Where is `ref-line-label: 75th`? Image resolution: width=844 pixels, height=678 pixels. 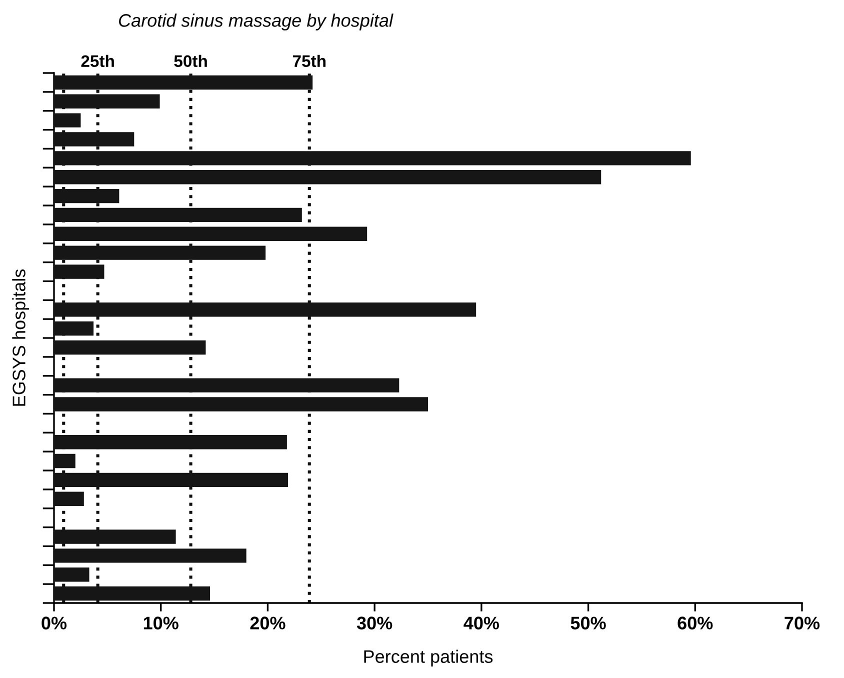 ref-line-label: 75th is located at coordinates (309, 61).